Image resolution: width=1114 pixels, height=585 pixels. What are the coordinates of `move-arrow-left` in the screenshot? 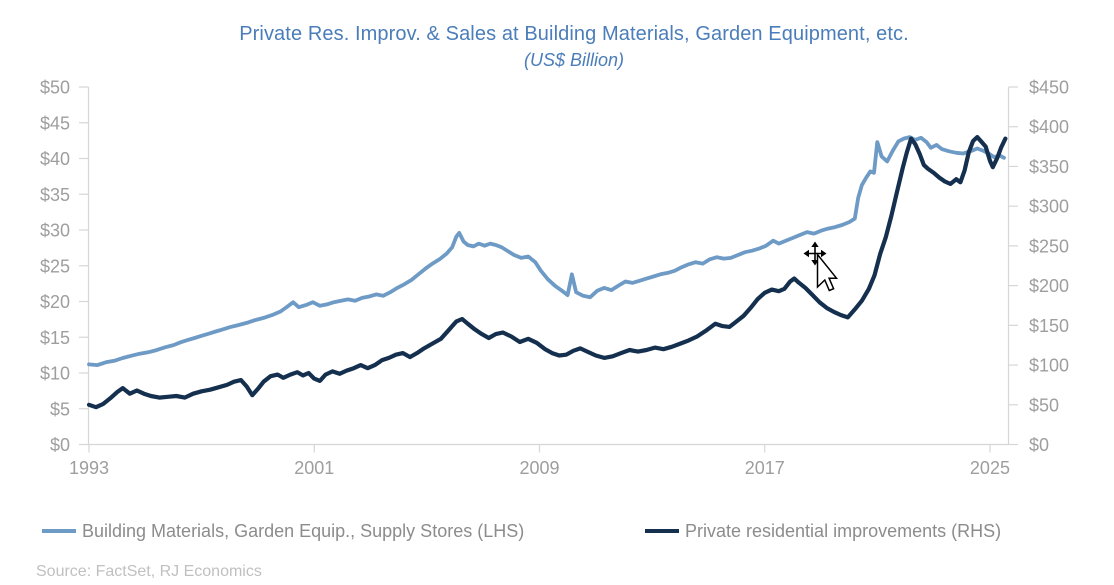 It's located at (806, 253).